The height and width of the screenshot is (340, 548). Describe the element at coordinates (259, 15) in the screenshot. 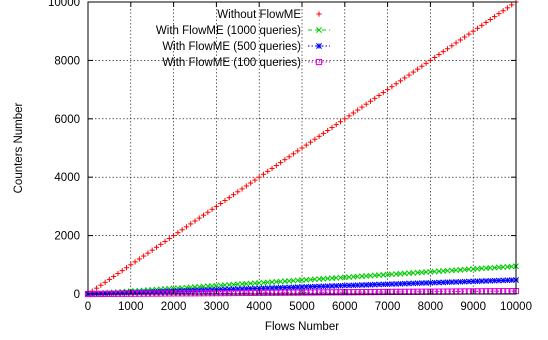

I see `legend-label: Without FlowME` at that location.